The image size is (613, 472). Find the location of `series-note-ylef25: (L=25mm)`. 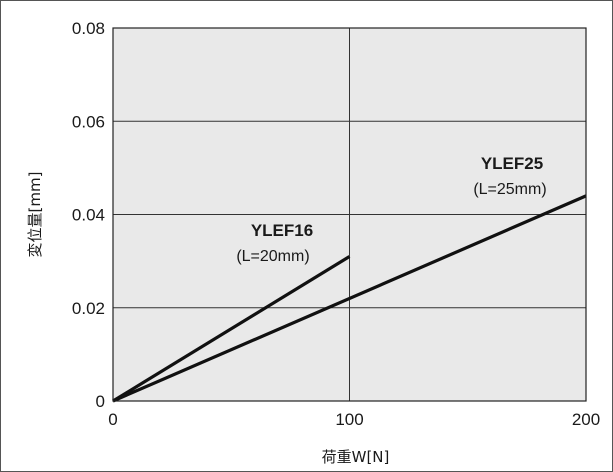

series-note-ylef25: (L=25mm) is located at coordinates (509, 189).